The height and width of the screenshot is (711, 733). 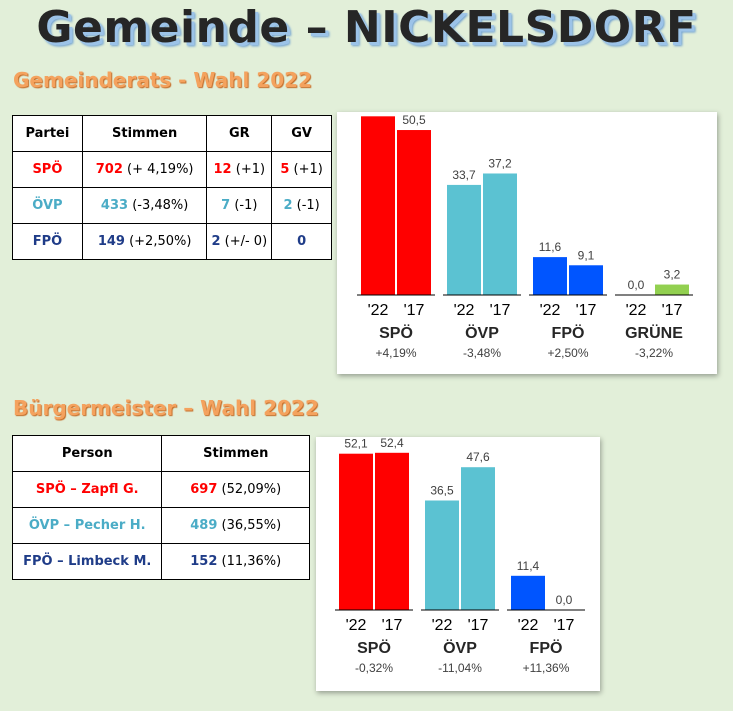 I want to click on gv-cell: 2 (-1), so click(x=301, y=205).